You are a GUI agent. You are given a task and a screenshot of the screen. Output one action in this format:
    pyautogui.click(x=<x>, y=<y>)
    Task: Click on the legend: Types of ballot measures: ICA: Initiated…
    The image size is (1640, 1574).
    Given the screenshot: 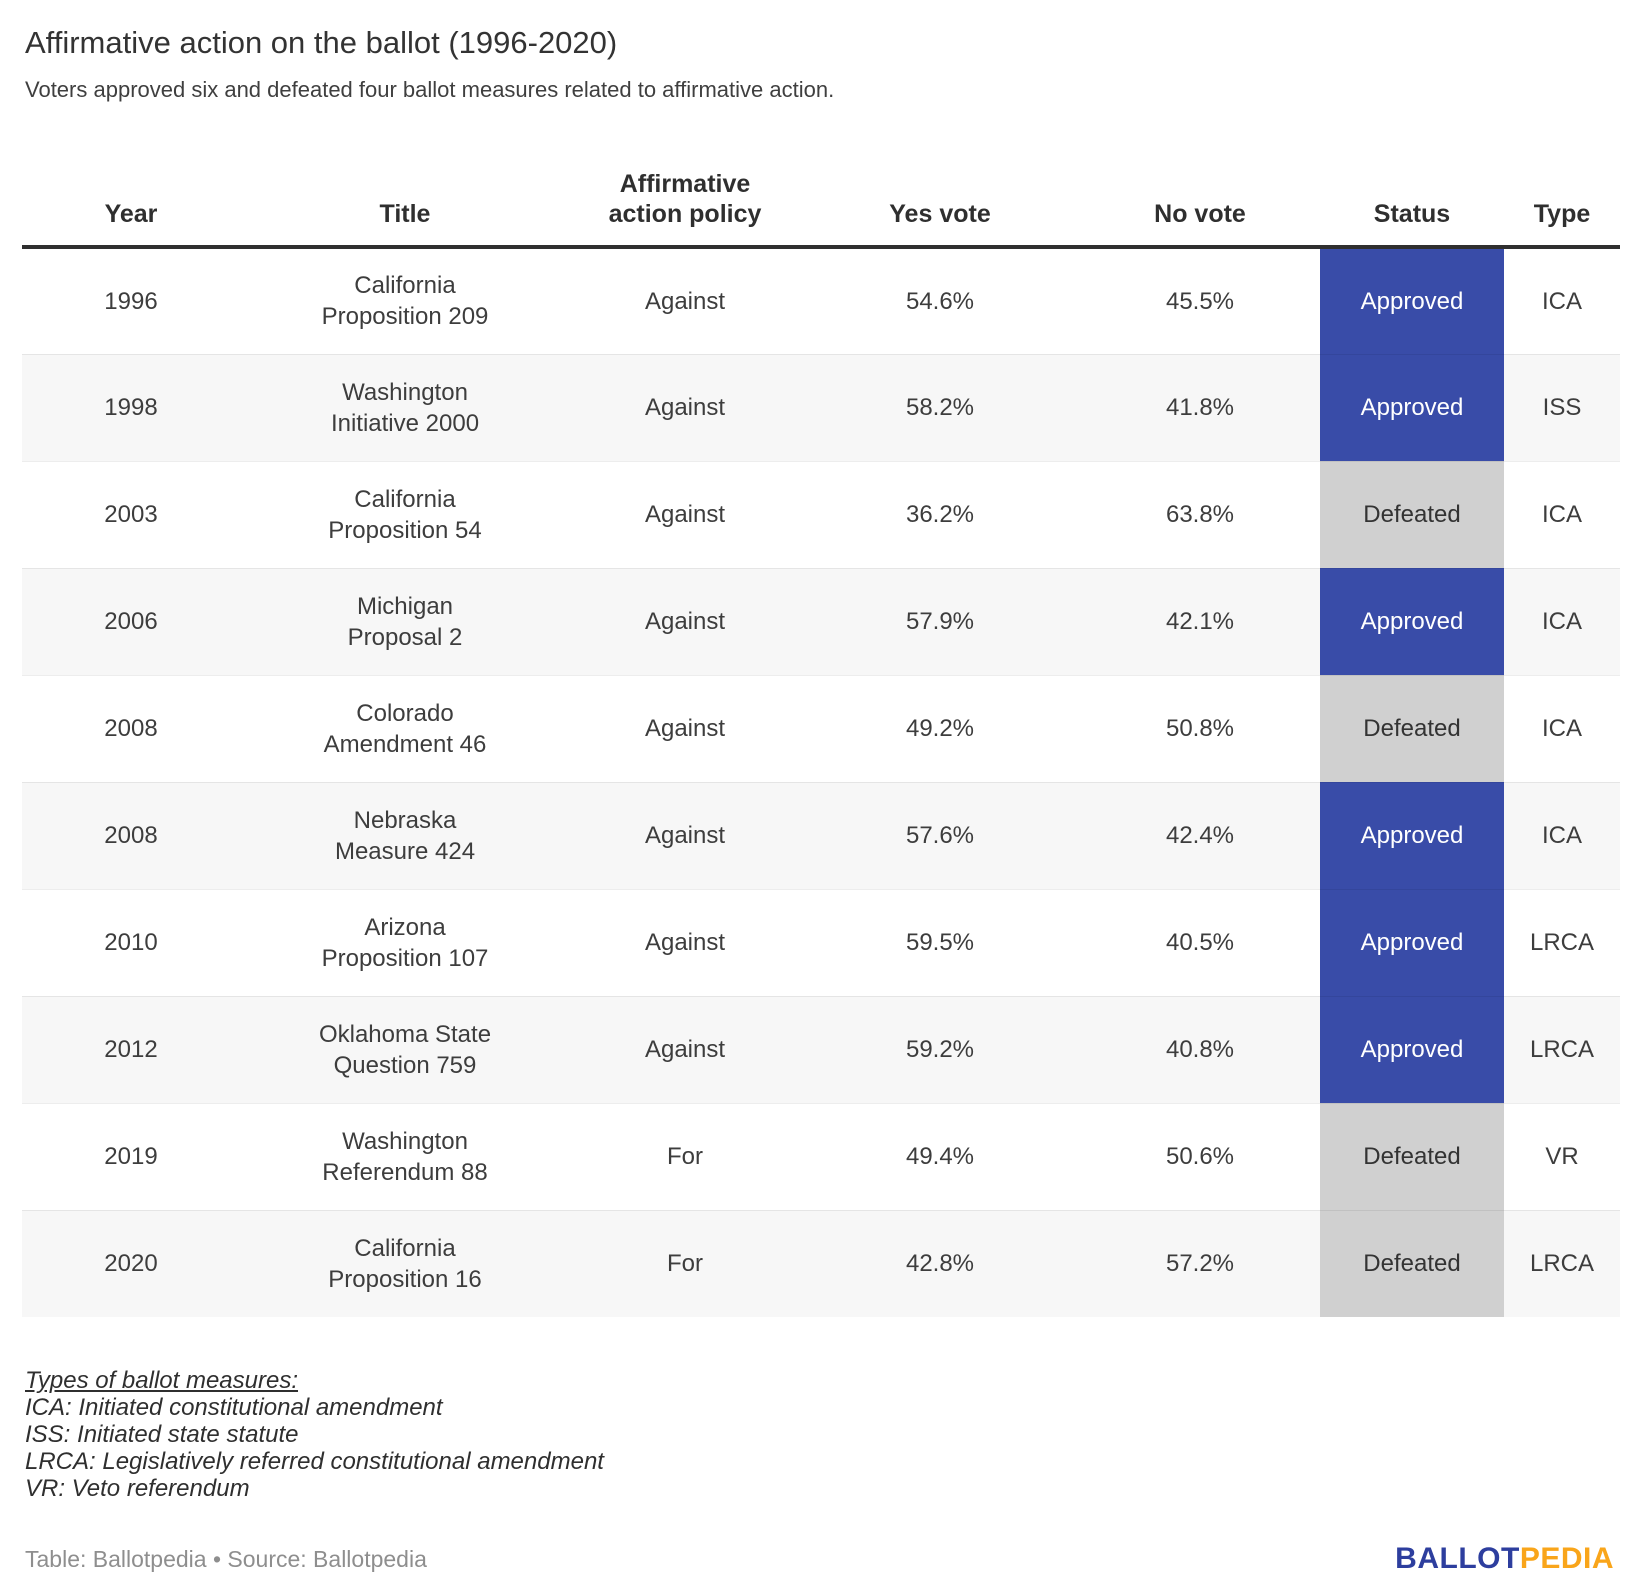 What is the action you would take?
    pyautogui.click(x=820, y=1434)
    